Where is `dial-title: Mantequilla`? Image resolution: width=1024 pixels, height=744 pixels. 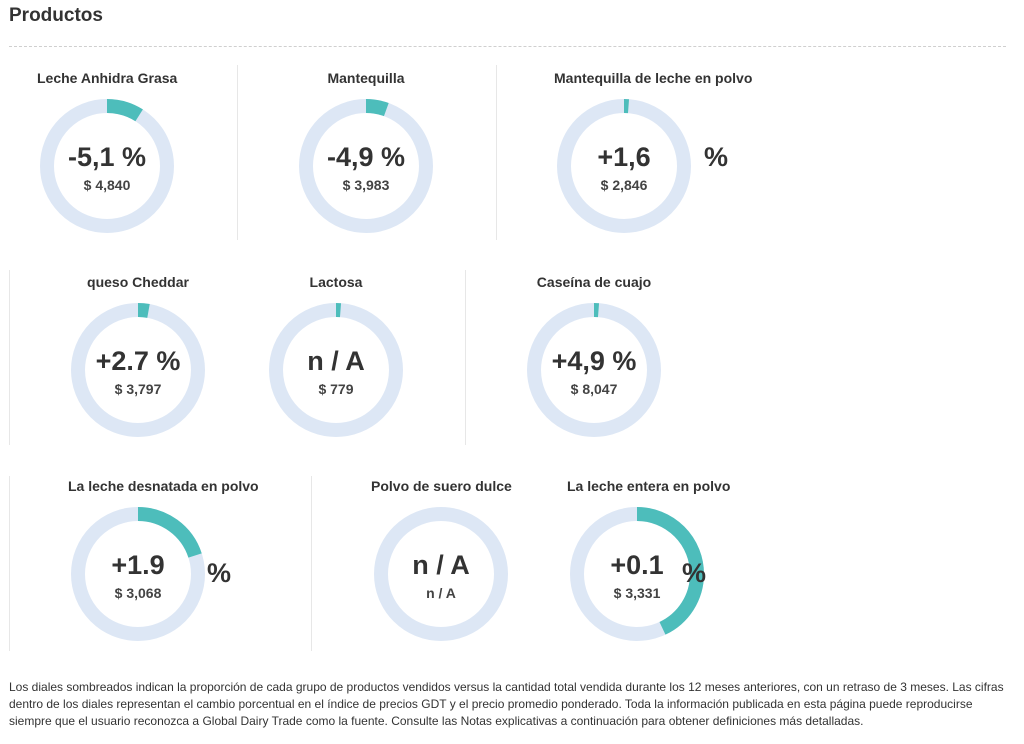
dial-title: Mantequilla is located at coordinates (366, 78).